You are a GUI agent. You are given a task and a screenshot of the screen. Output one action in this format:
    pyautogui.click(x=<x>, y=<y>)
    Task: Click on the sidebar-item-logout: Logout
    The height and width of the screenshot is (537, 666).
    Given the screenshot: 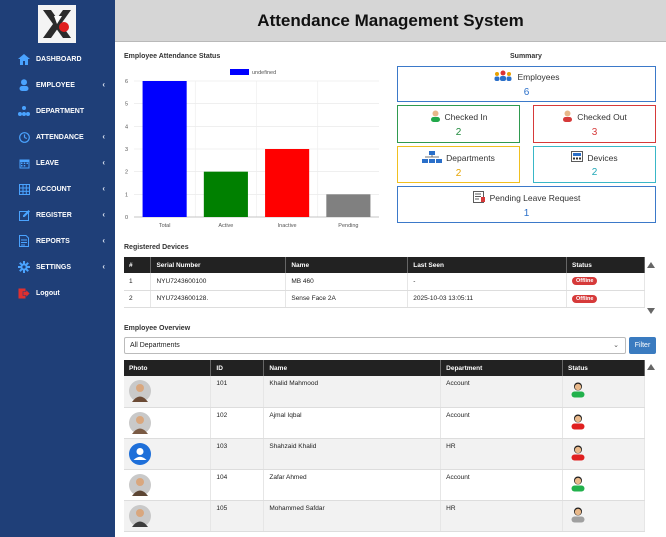 What is the action you would take?
    pyautogui.click(x=57, y=293)
    